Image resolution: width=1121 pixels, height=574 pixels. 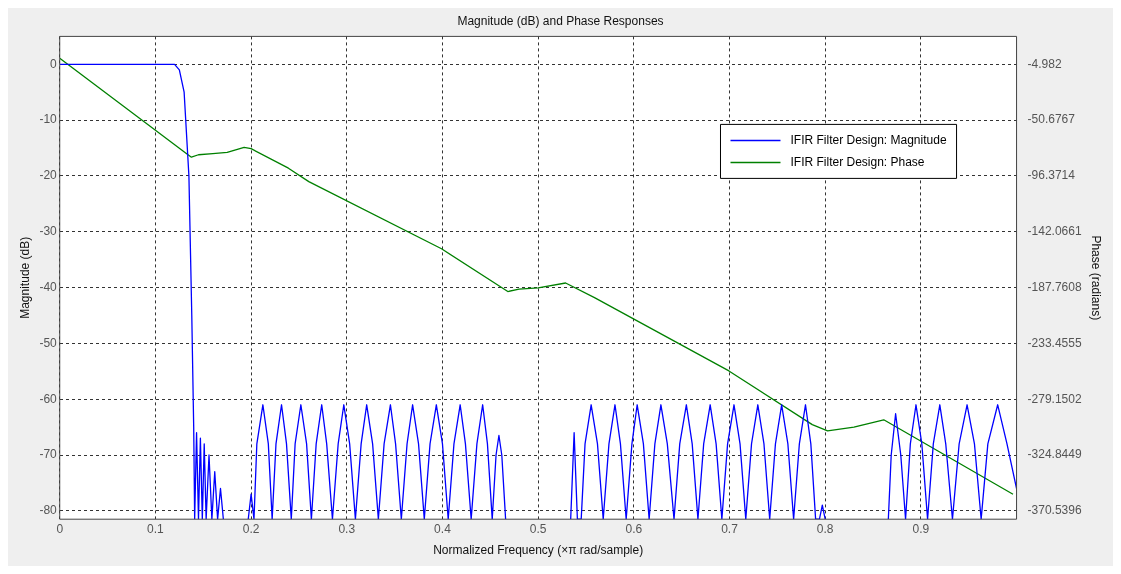 I want to click on y2-tick-label: -324.8449, so click(x=1054, y=454).